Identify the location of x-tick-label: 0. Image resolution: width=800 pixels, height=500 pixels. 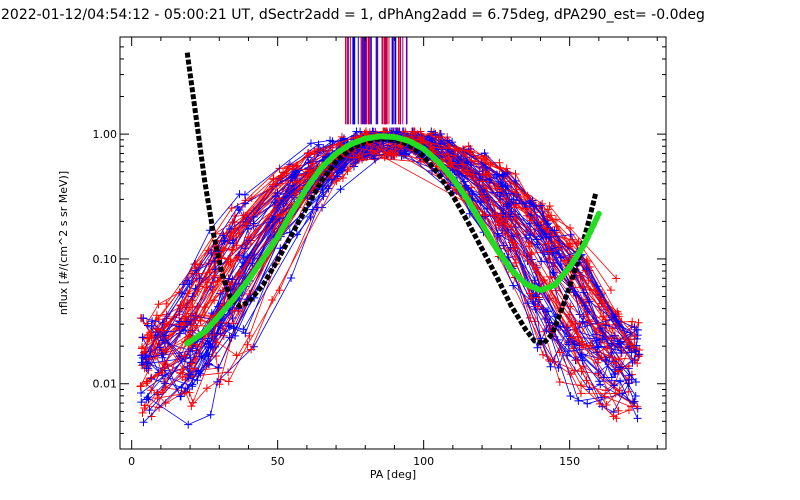
(131, 461).